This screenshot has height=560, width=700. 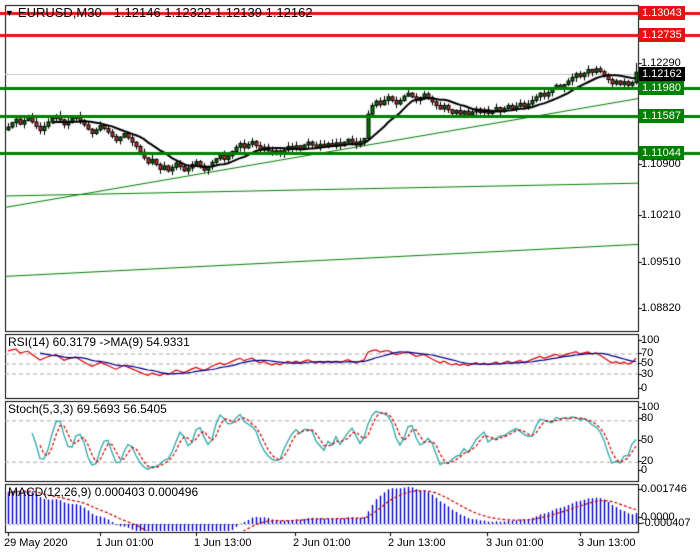 What do you see at coordinates (289, 12) in the screenshot?
I see `quote-close: 1.12162` at bounding box center [289, 12].